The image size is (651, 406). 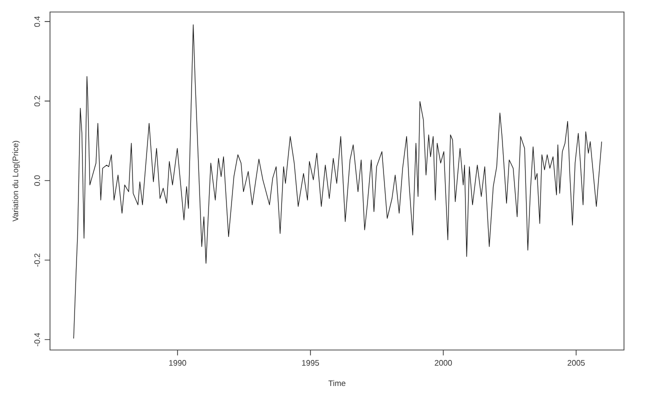 I want to click on x-tick-label: 2005, so click(x=576, y=363).